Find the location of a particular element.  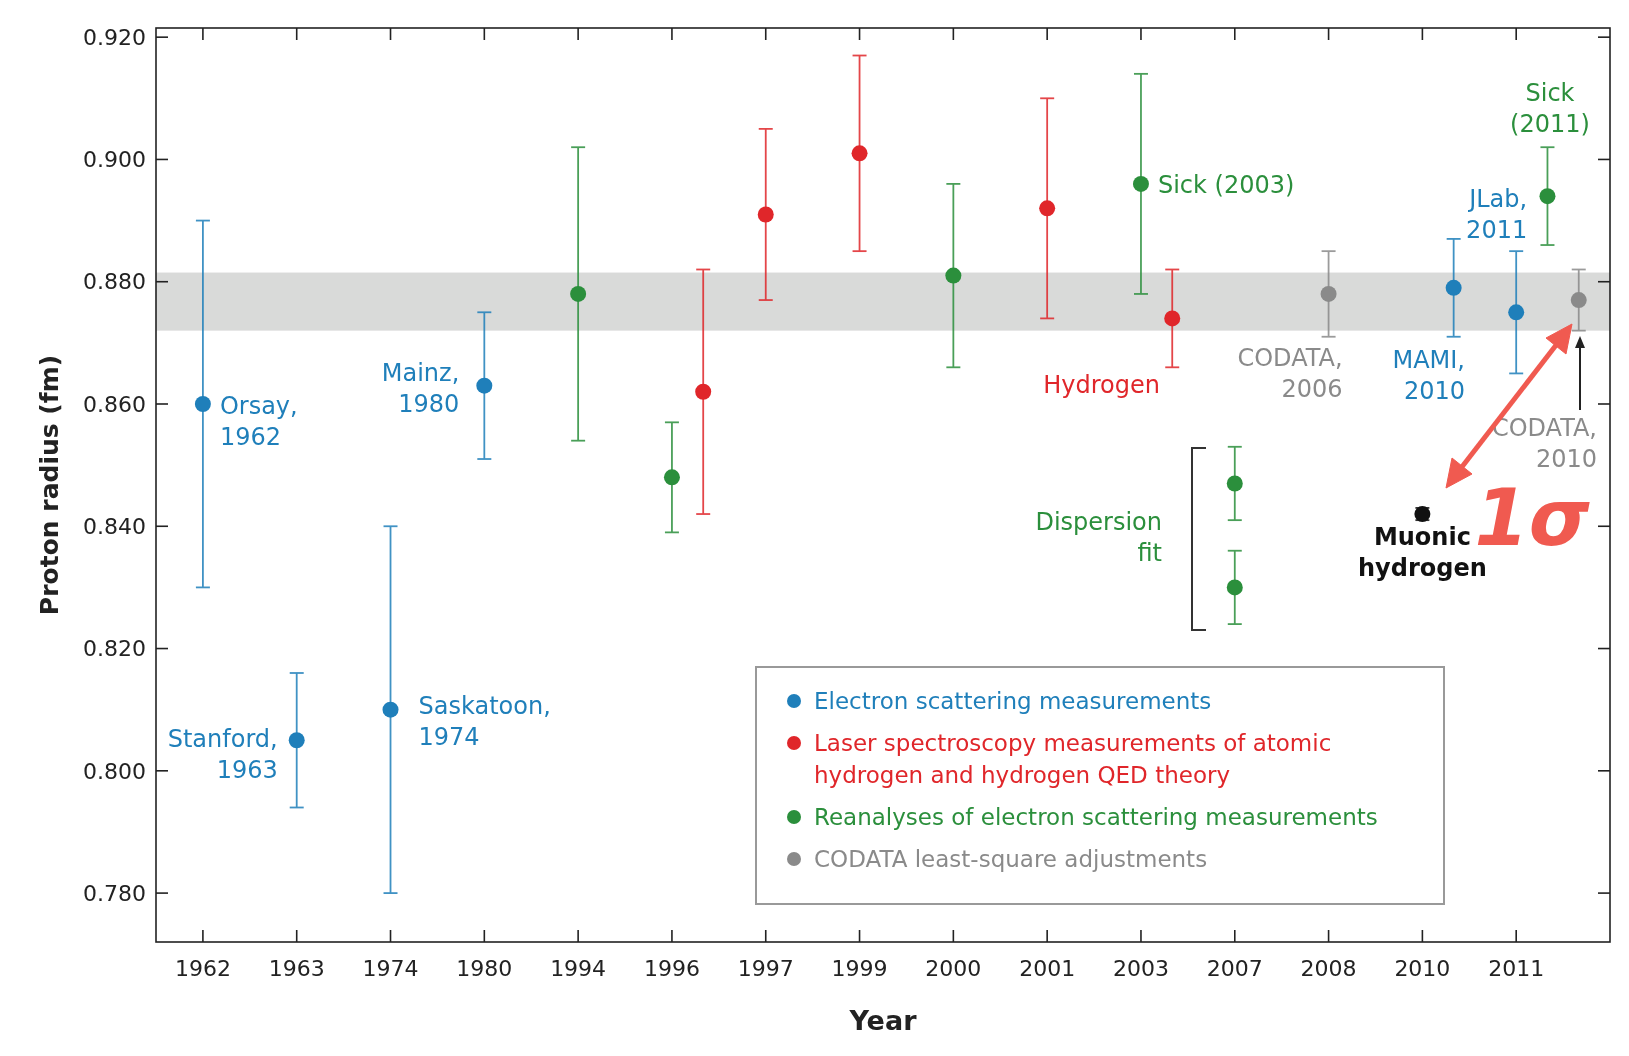

x-tick-label: 2003 is located at coordinates (1140, 968).